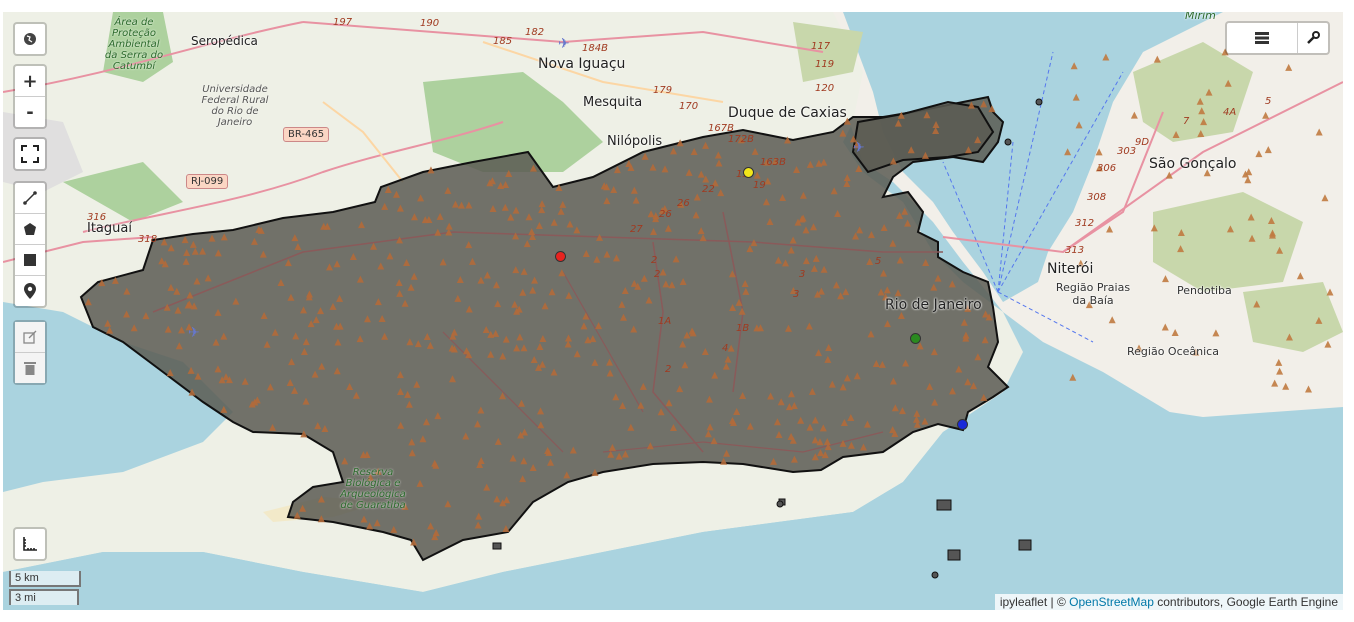 The width and height of the screenshot is (1354, 622). Describe the element at coordinates (613, 102) in the screenshot. I see `place-mesquita: Mesquita` at that location.